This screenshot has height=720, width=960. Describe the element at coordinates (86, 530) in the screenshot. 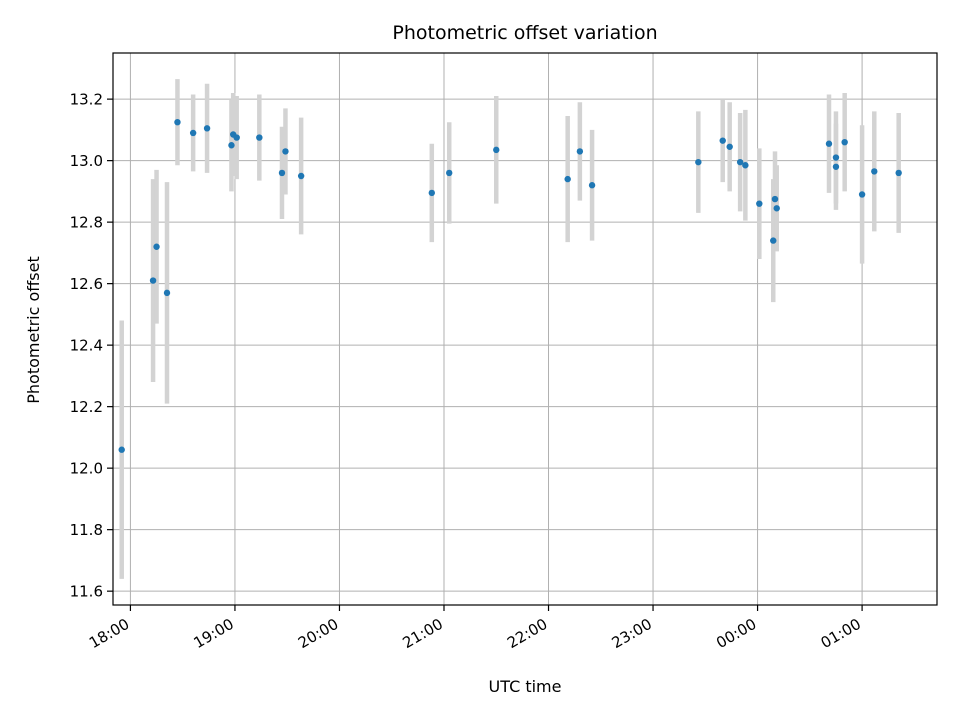

I see `y-tick-label: 11.8` at that location.